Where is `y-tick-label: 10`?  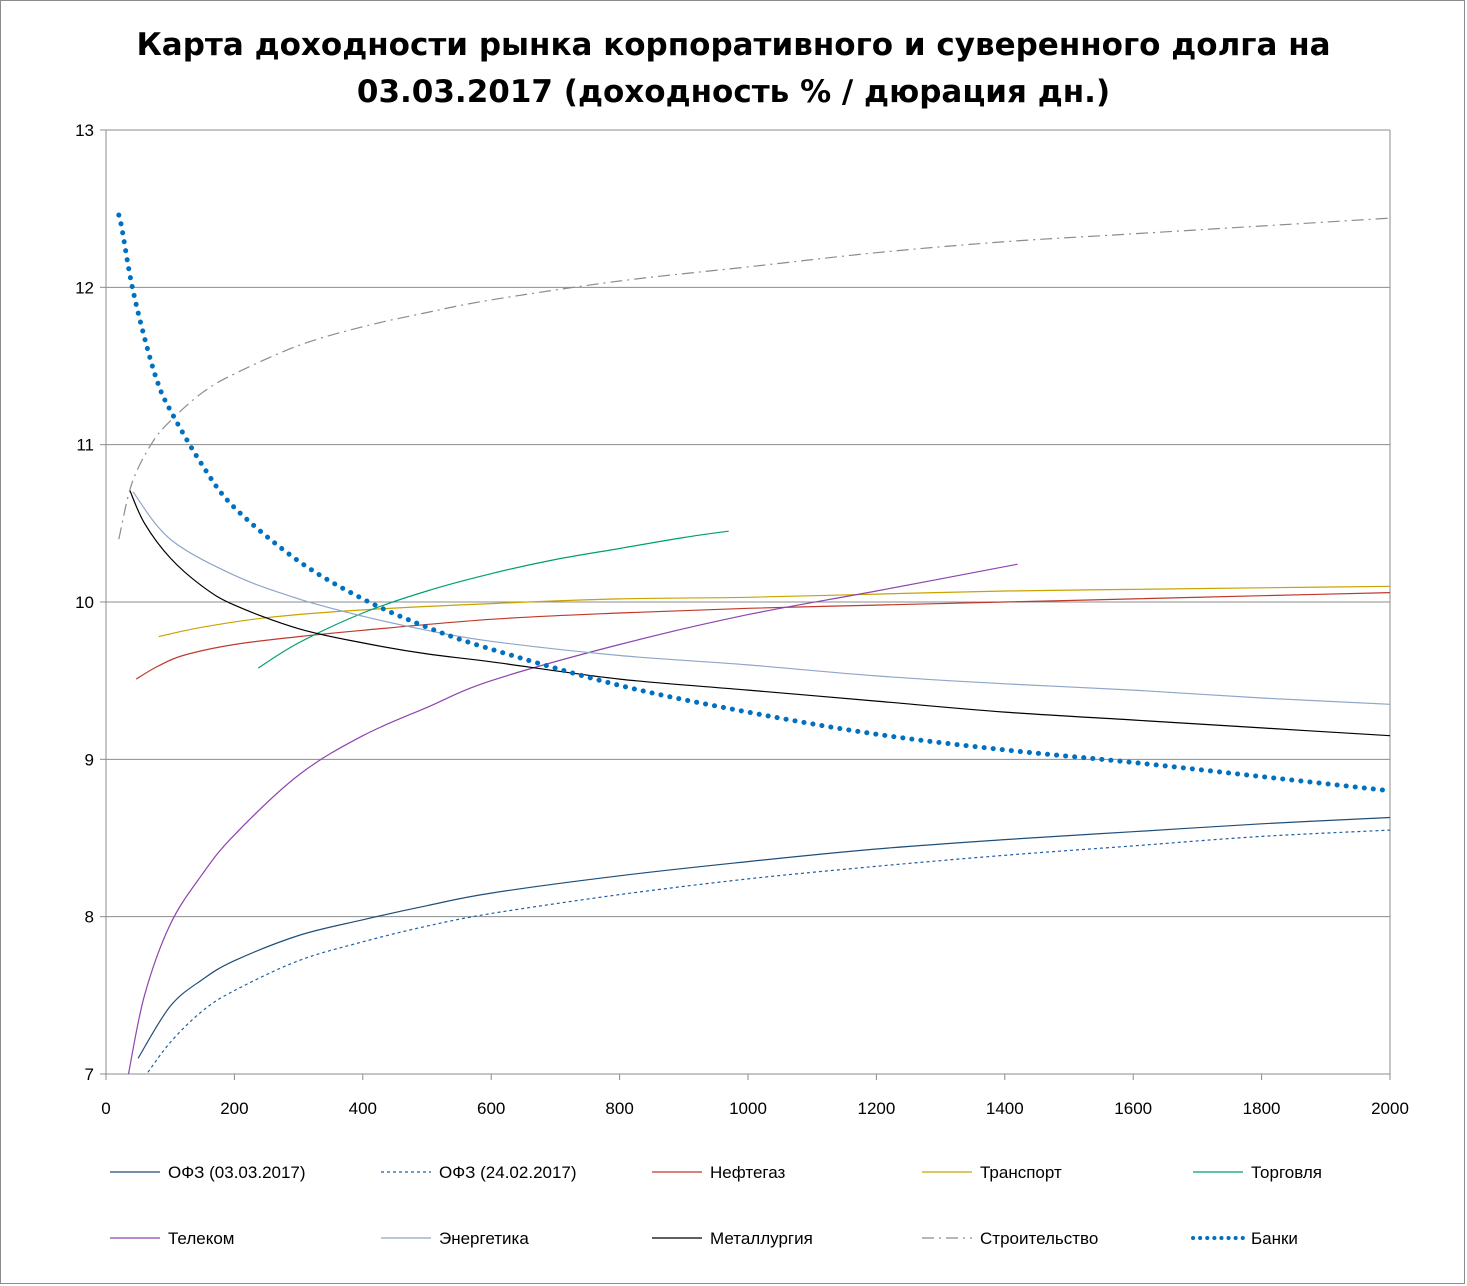
y-tick-label: 10 is located at coordinates (84, 602).